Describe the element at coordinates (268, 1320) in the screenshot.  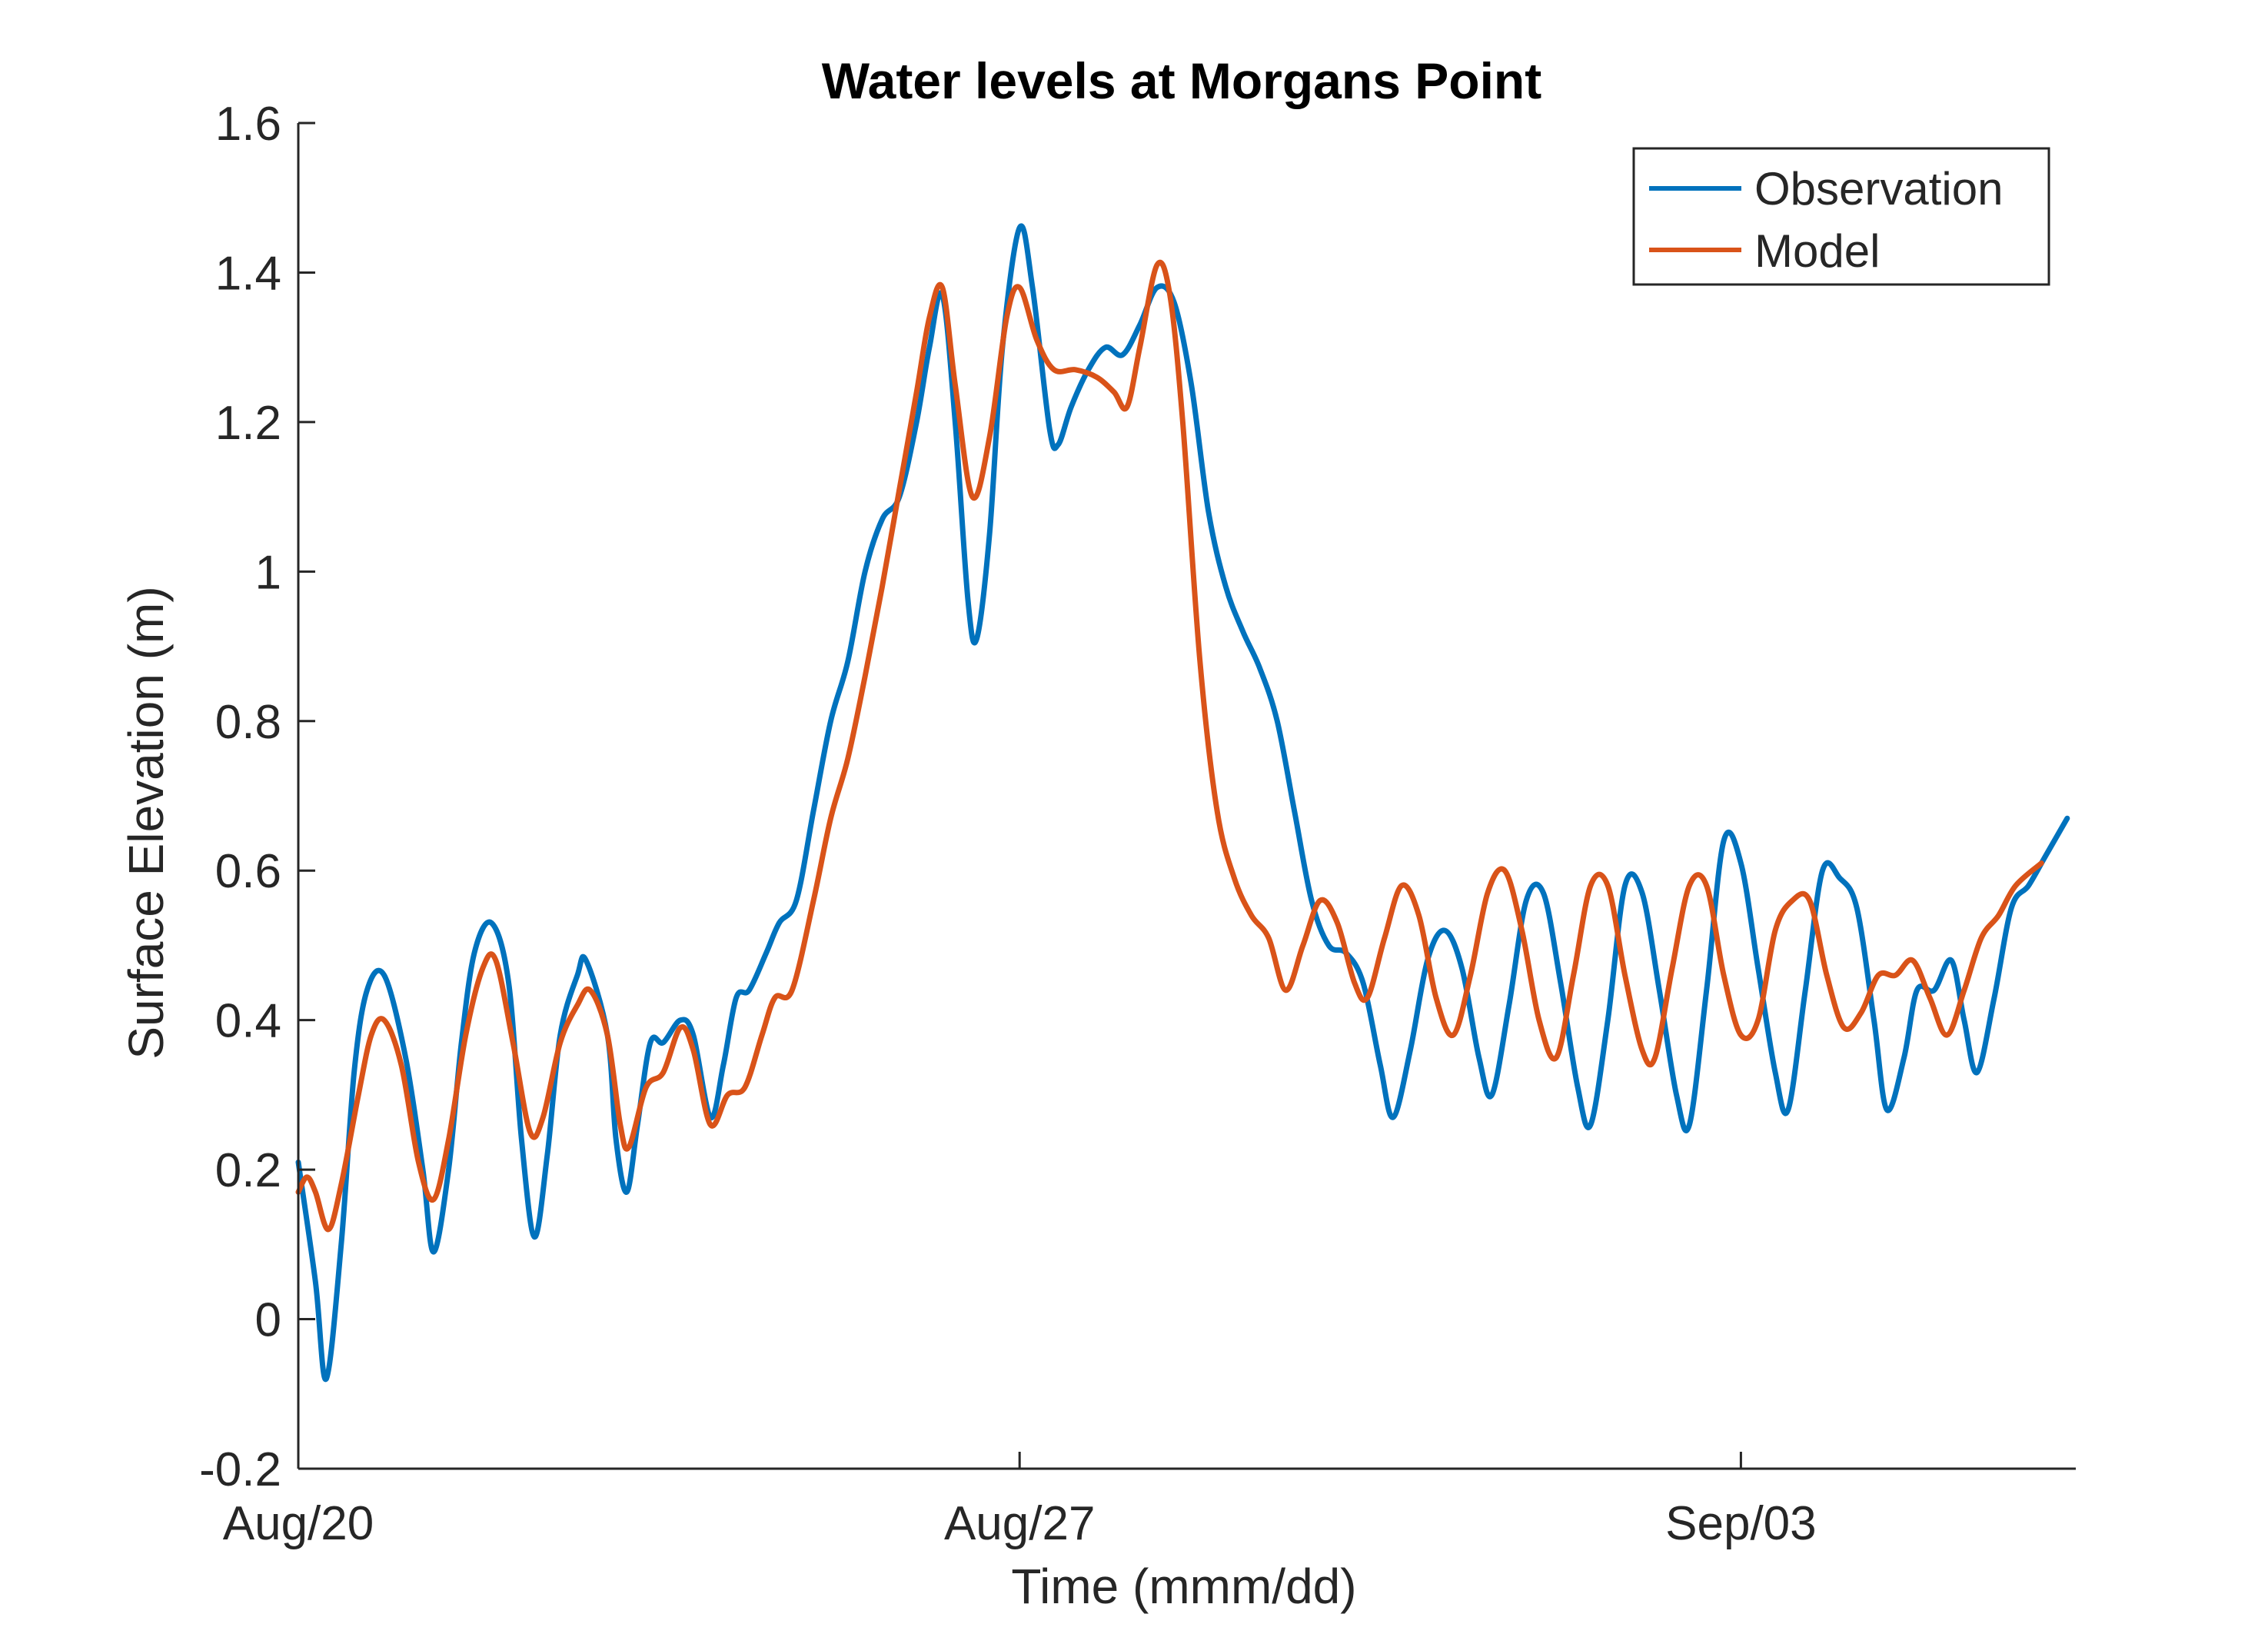
I see `y-tick-label: 0` at that location.